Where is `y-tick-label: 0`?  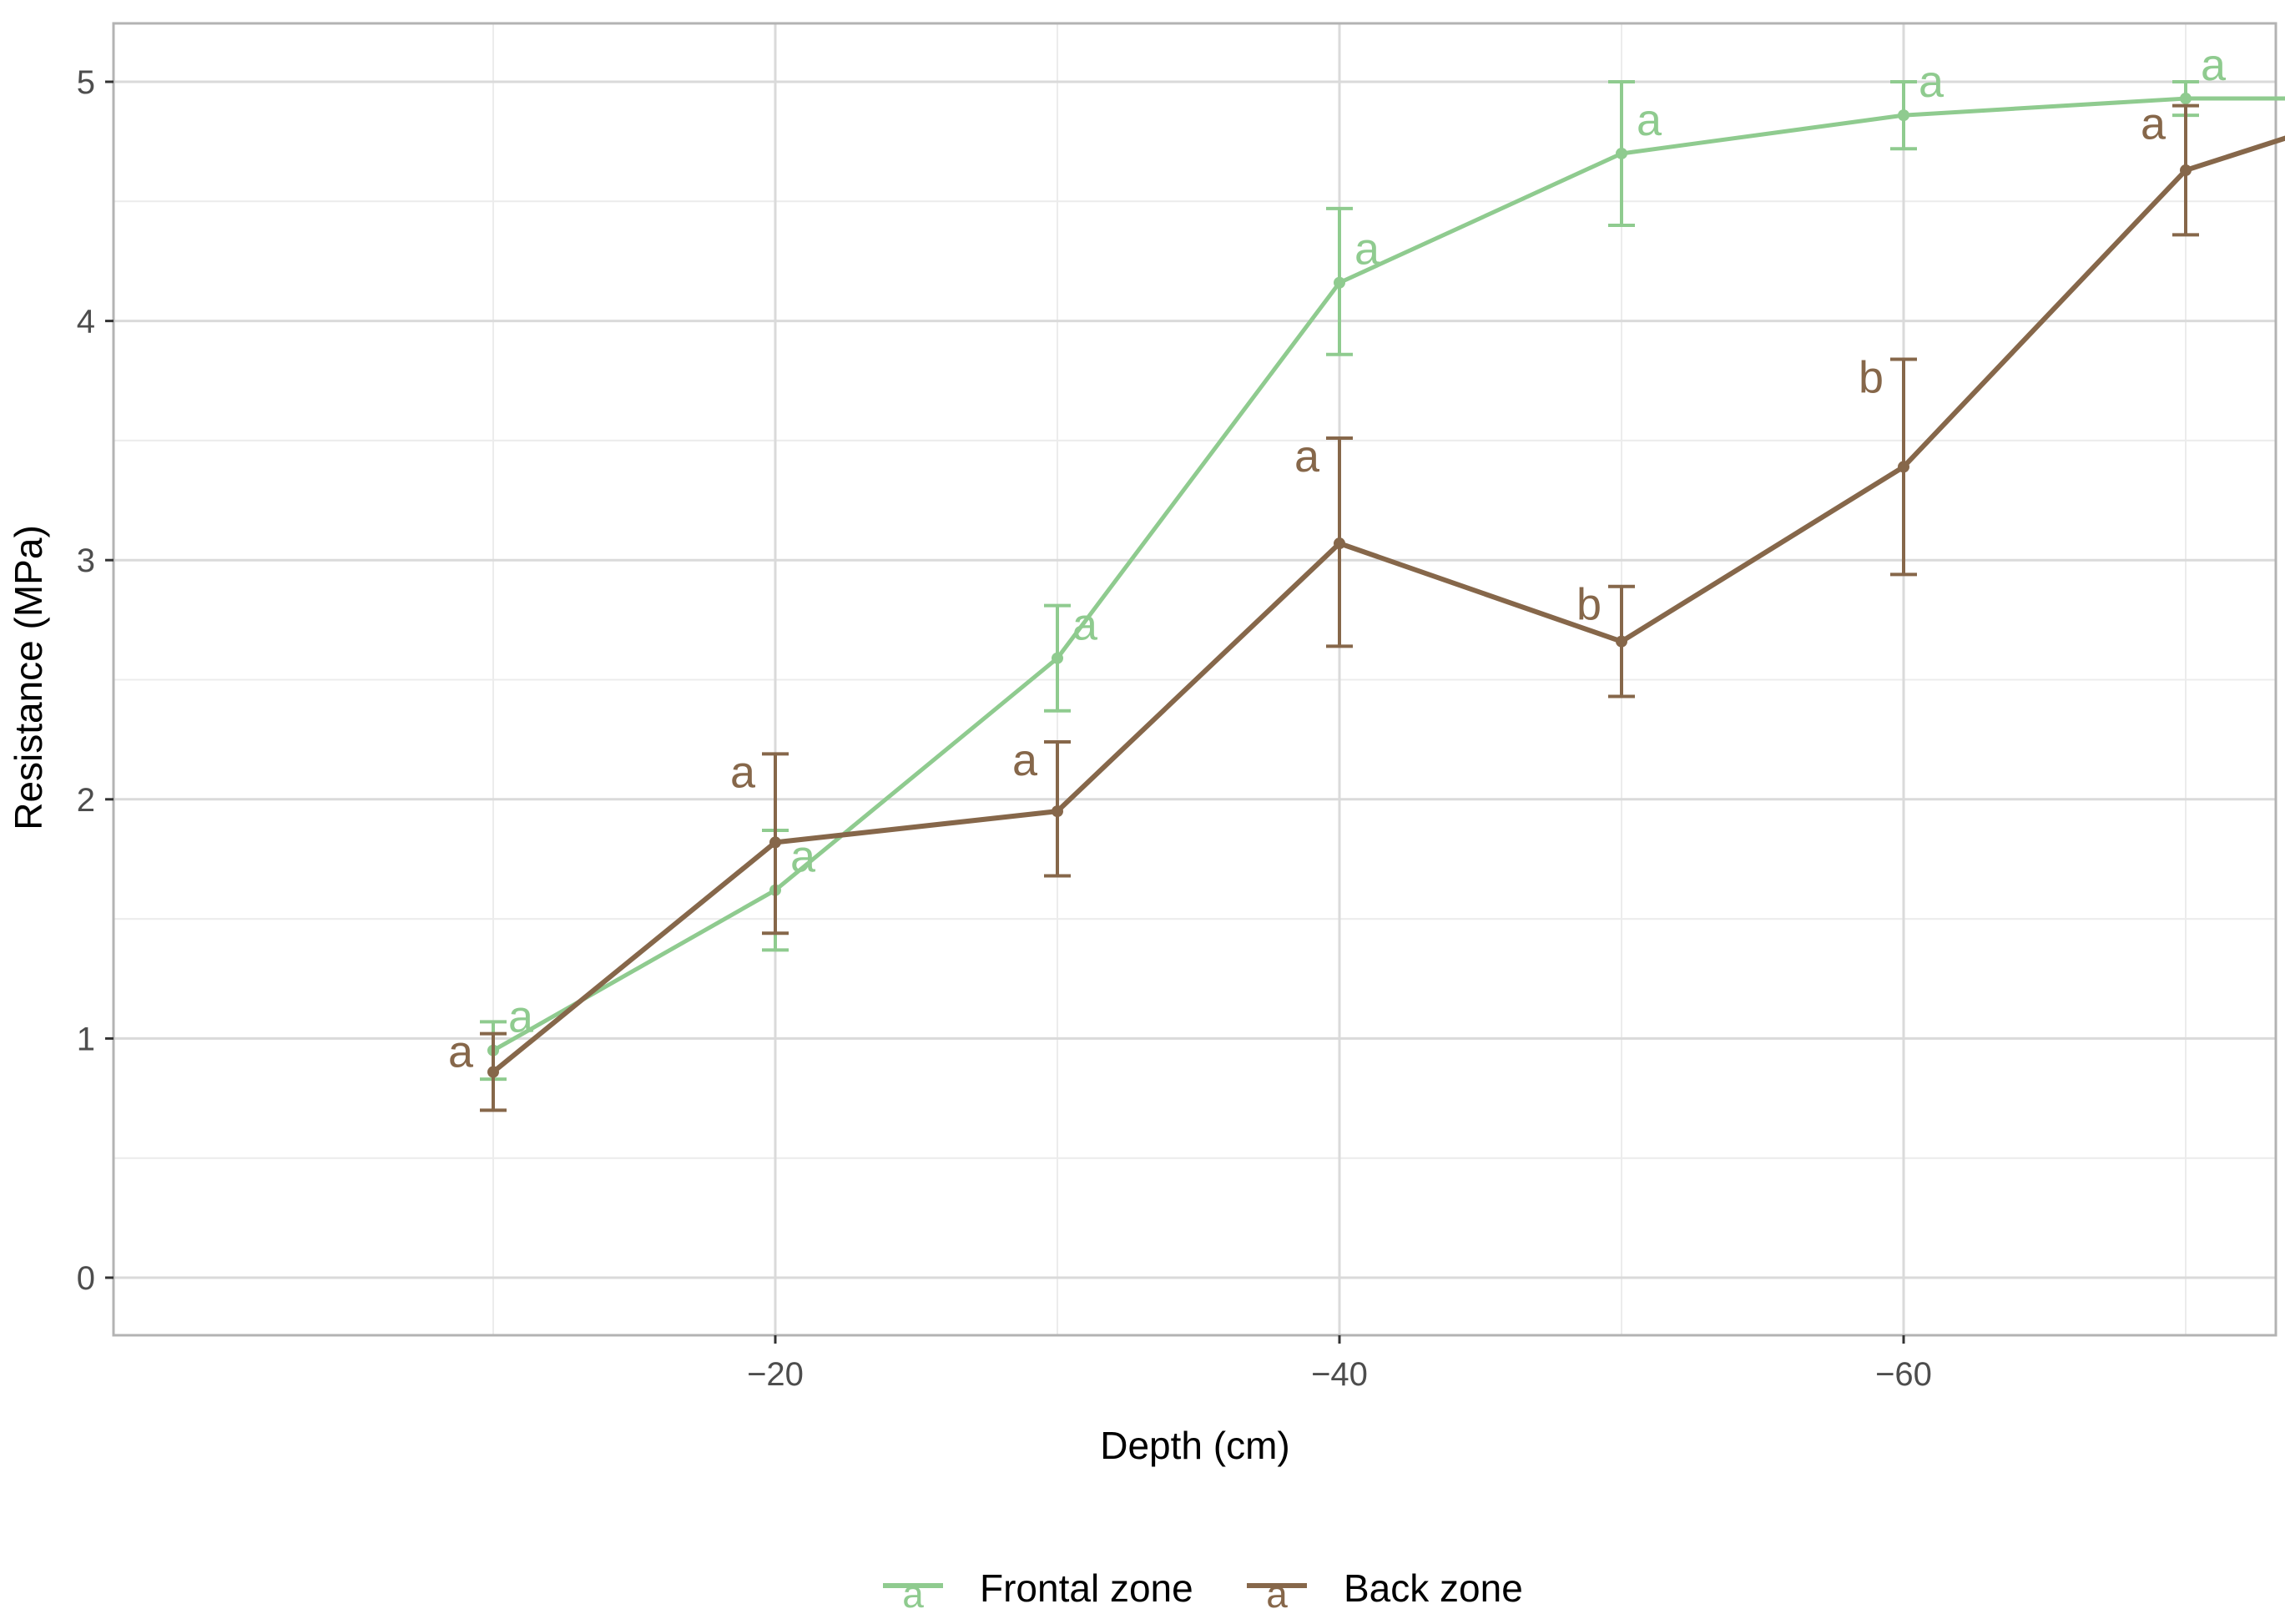
y-tick-label: 0 is located at coordinates (86, 1278).